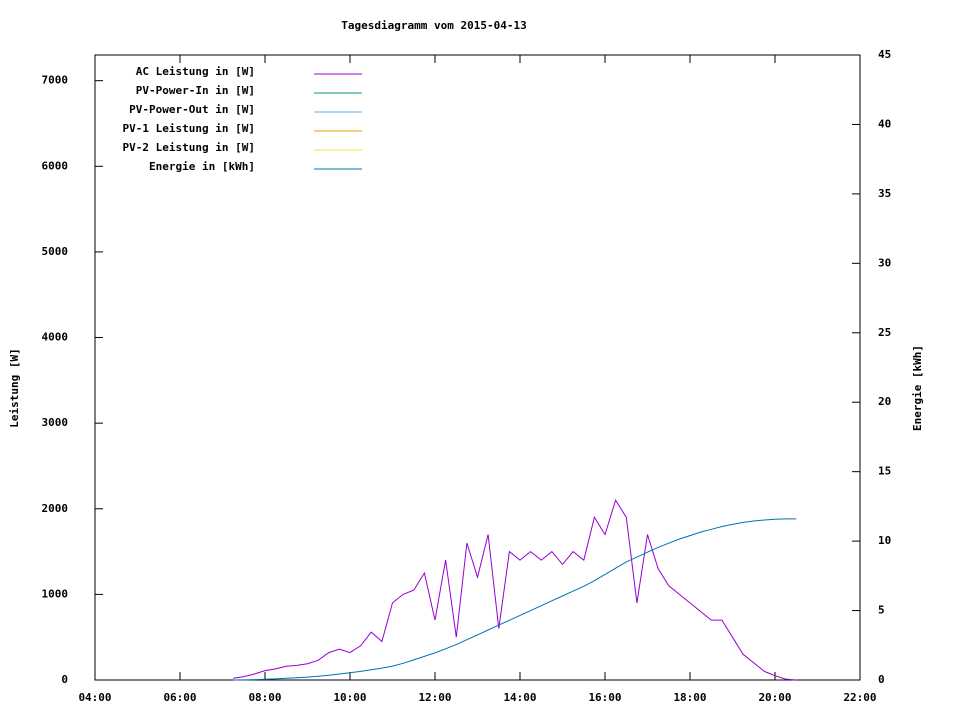 This screenshot has height=720, width=960. What do you see at coordinates (884, 54) in the screenshot?
I see `y2-tick-label: 45` at bounding box center [884, 54].